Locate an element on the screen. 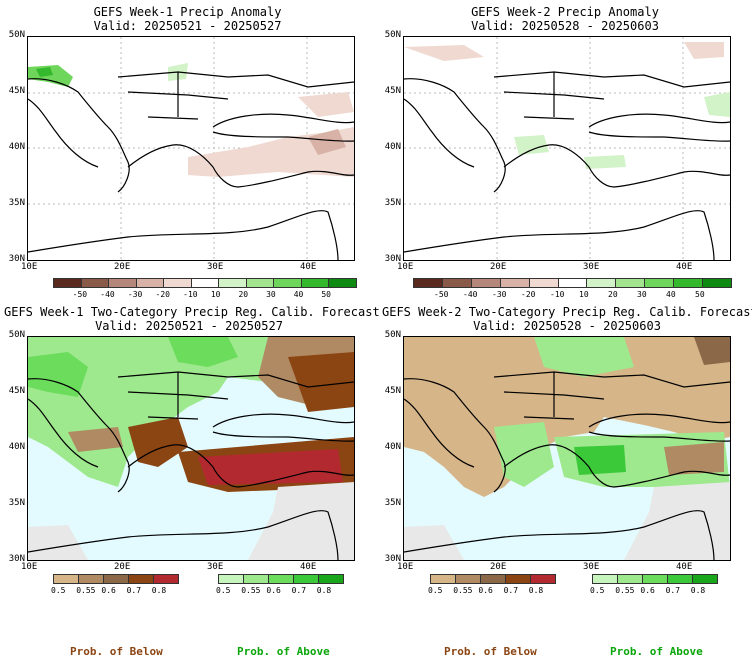  week1-anomaly-plot is located at coordinates (191, 148).